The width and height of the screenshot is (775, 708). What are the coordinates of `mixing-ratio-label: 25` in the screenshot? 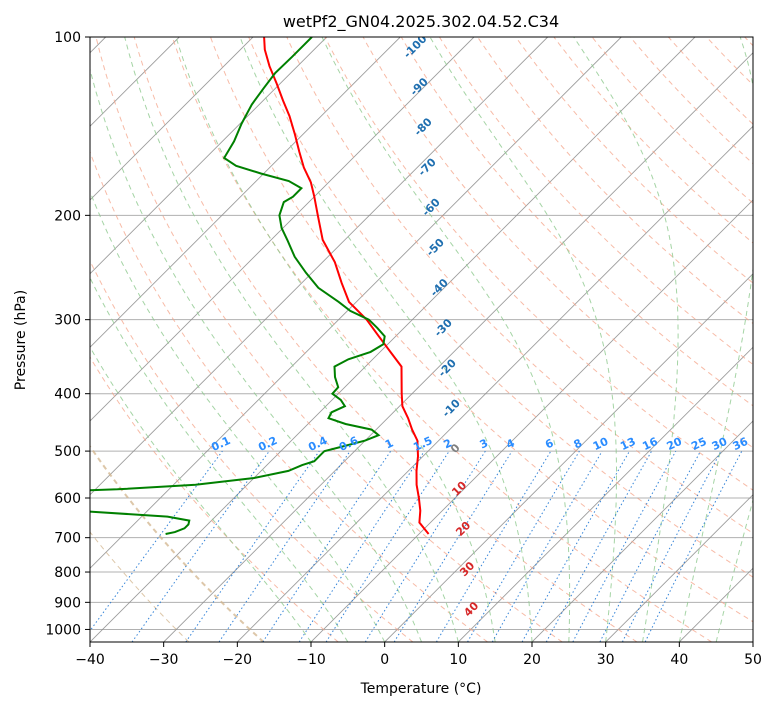 It's located at (698, 444).